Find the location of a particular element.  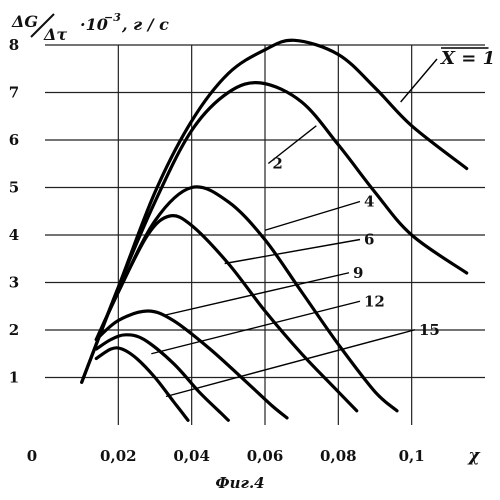

x-tick-label: 0,08 is located at coordinates (338, 456).